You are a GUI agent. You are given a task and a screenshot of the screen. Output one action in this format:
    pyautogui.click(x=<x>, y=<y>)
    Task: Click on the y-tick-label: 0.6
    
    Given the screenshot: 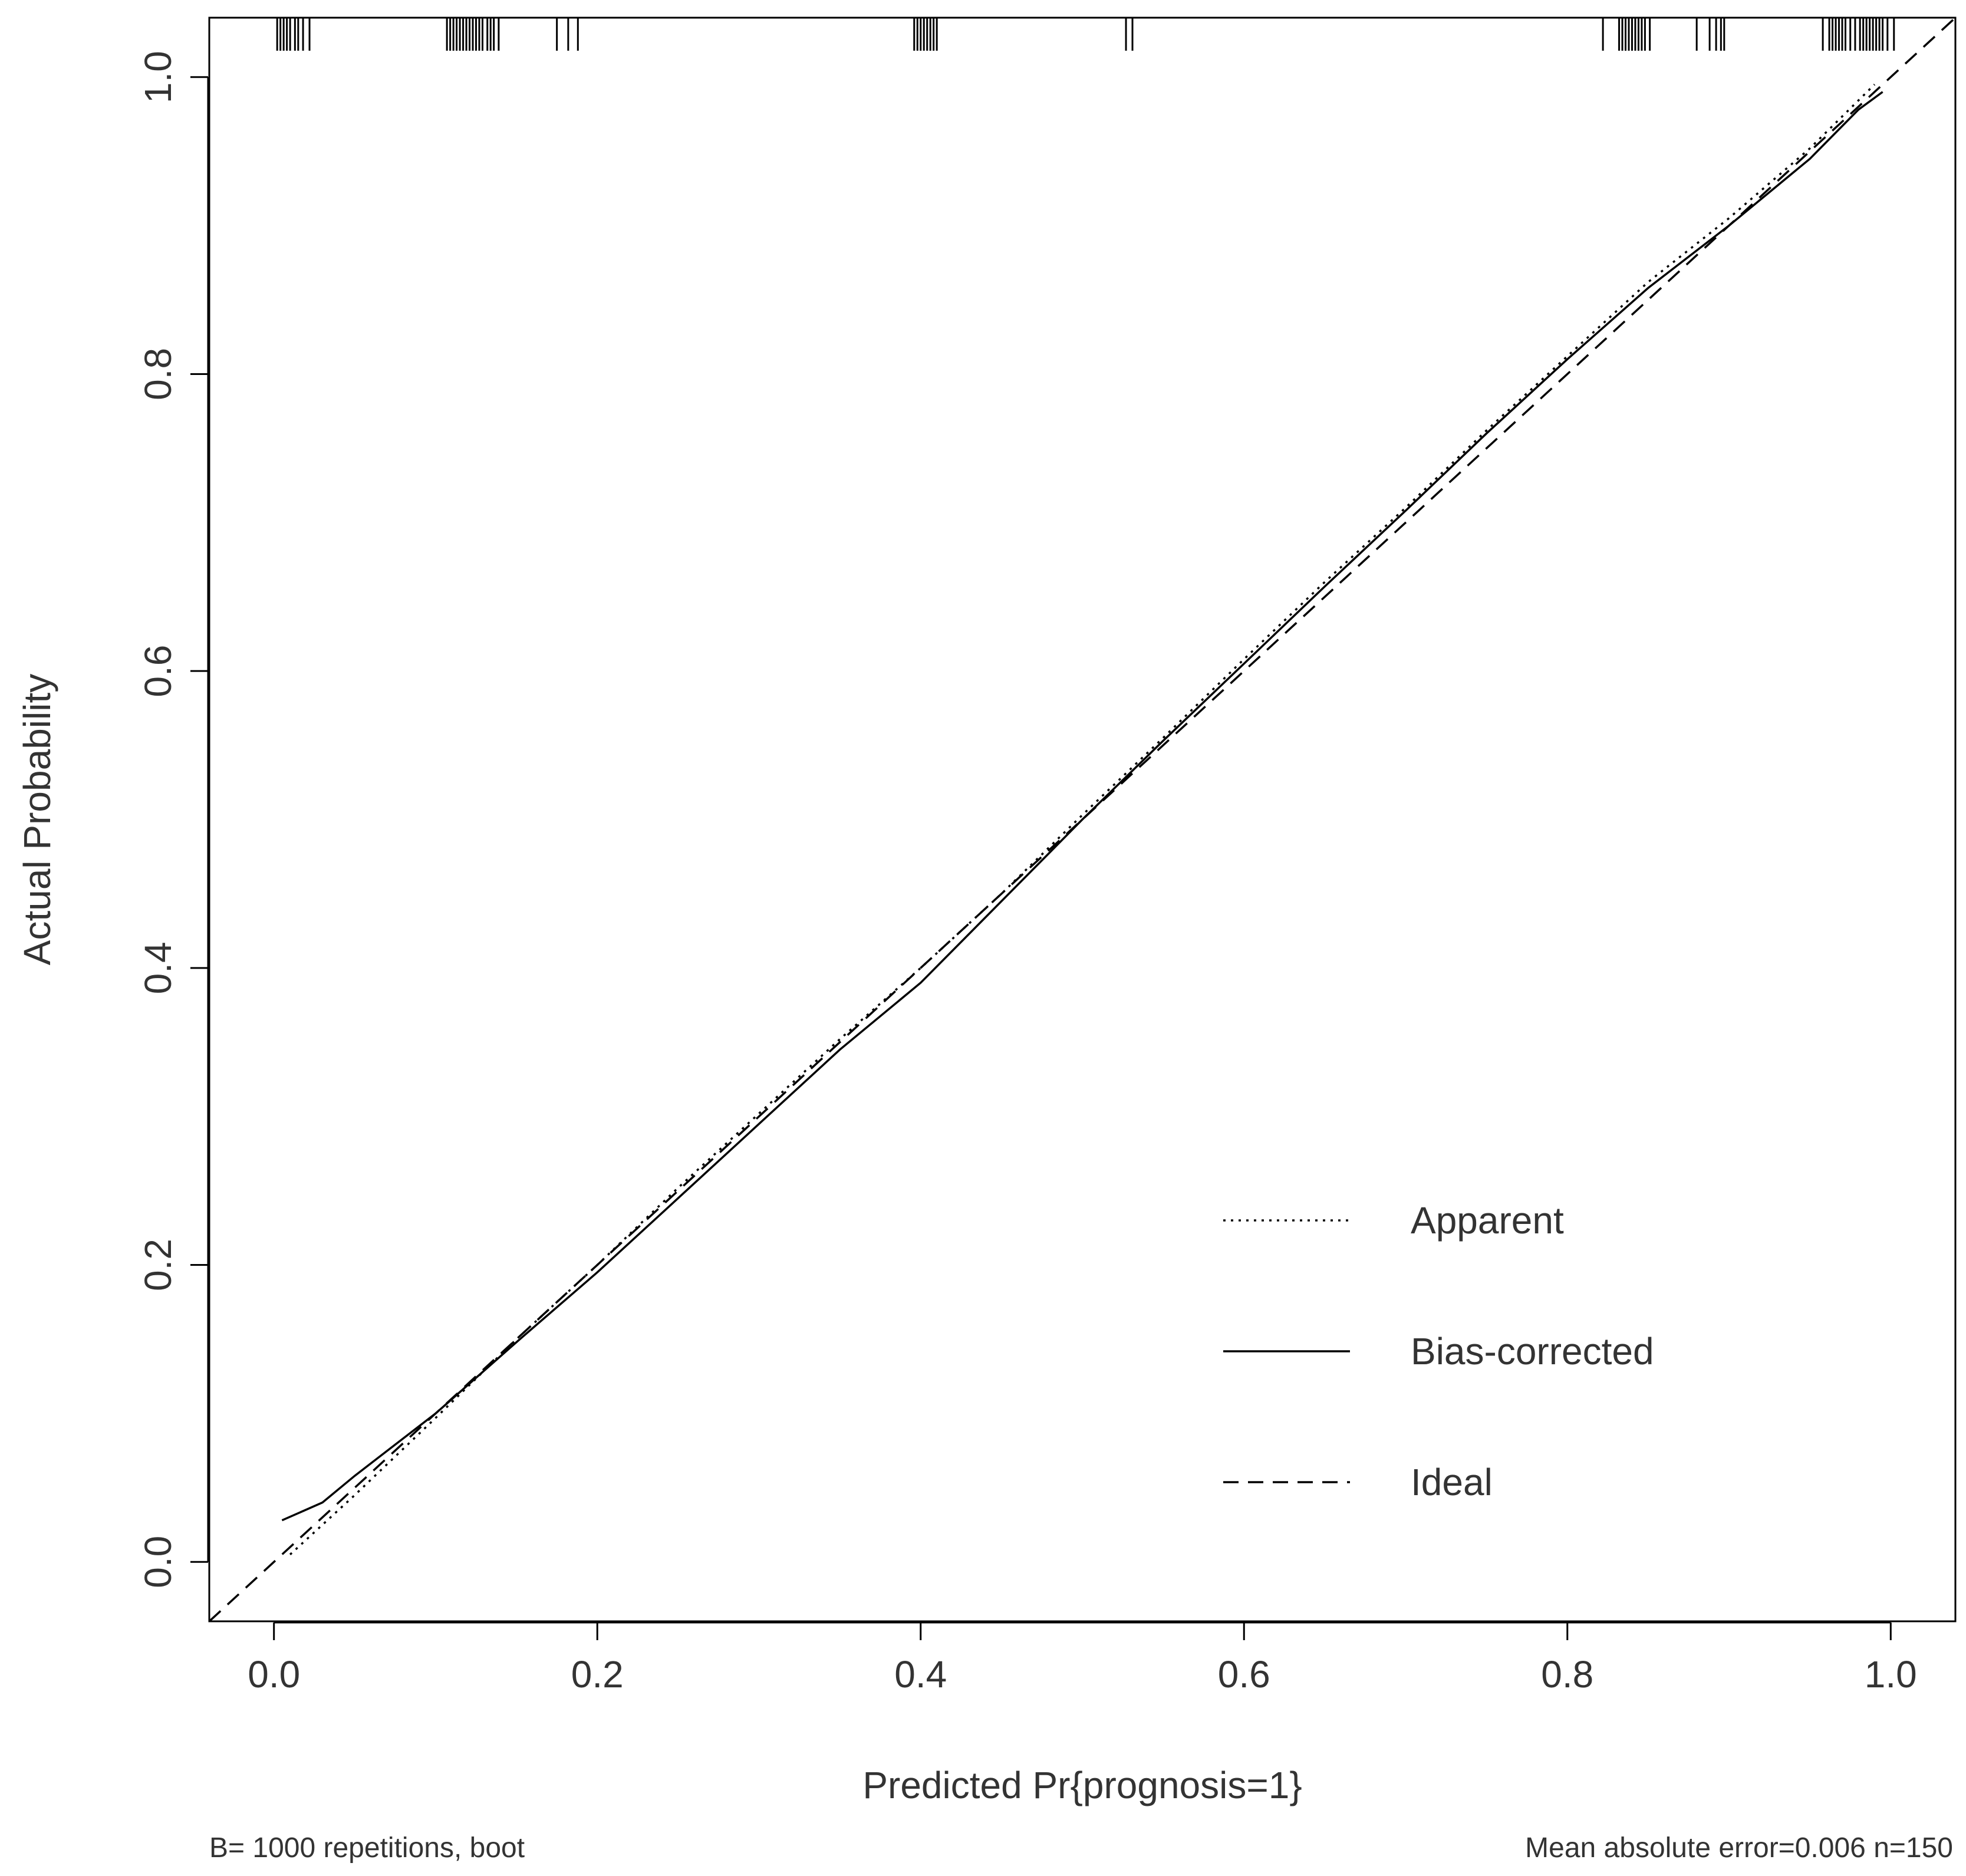 What is the action you would take?
    pyautogui.click(x=158, y=671)
    